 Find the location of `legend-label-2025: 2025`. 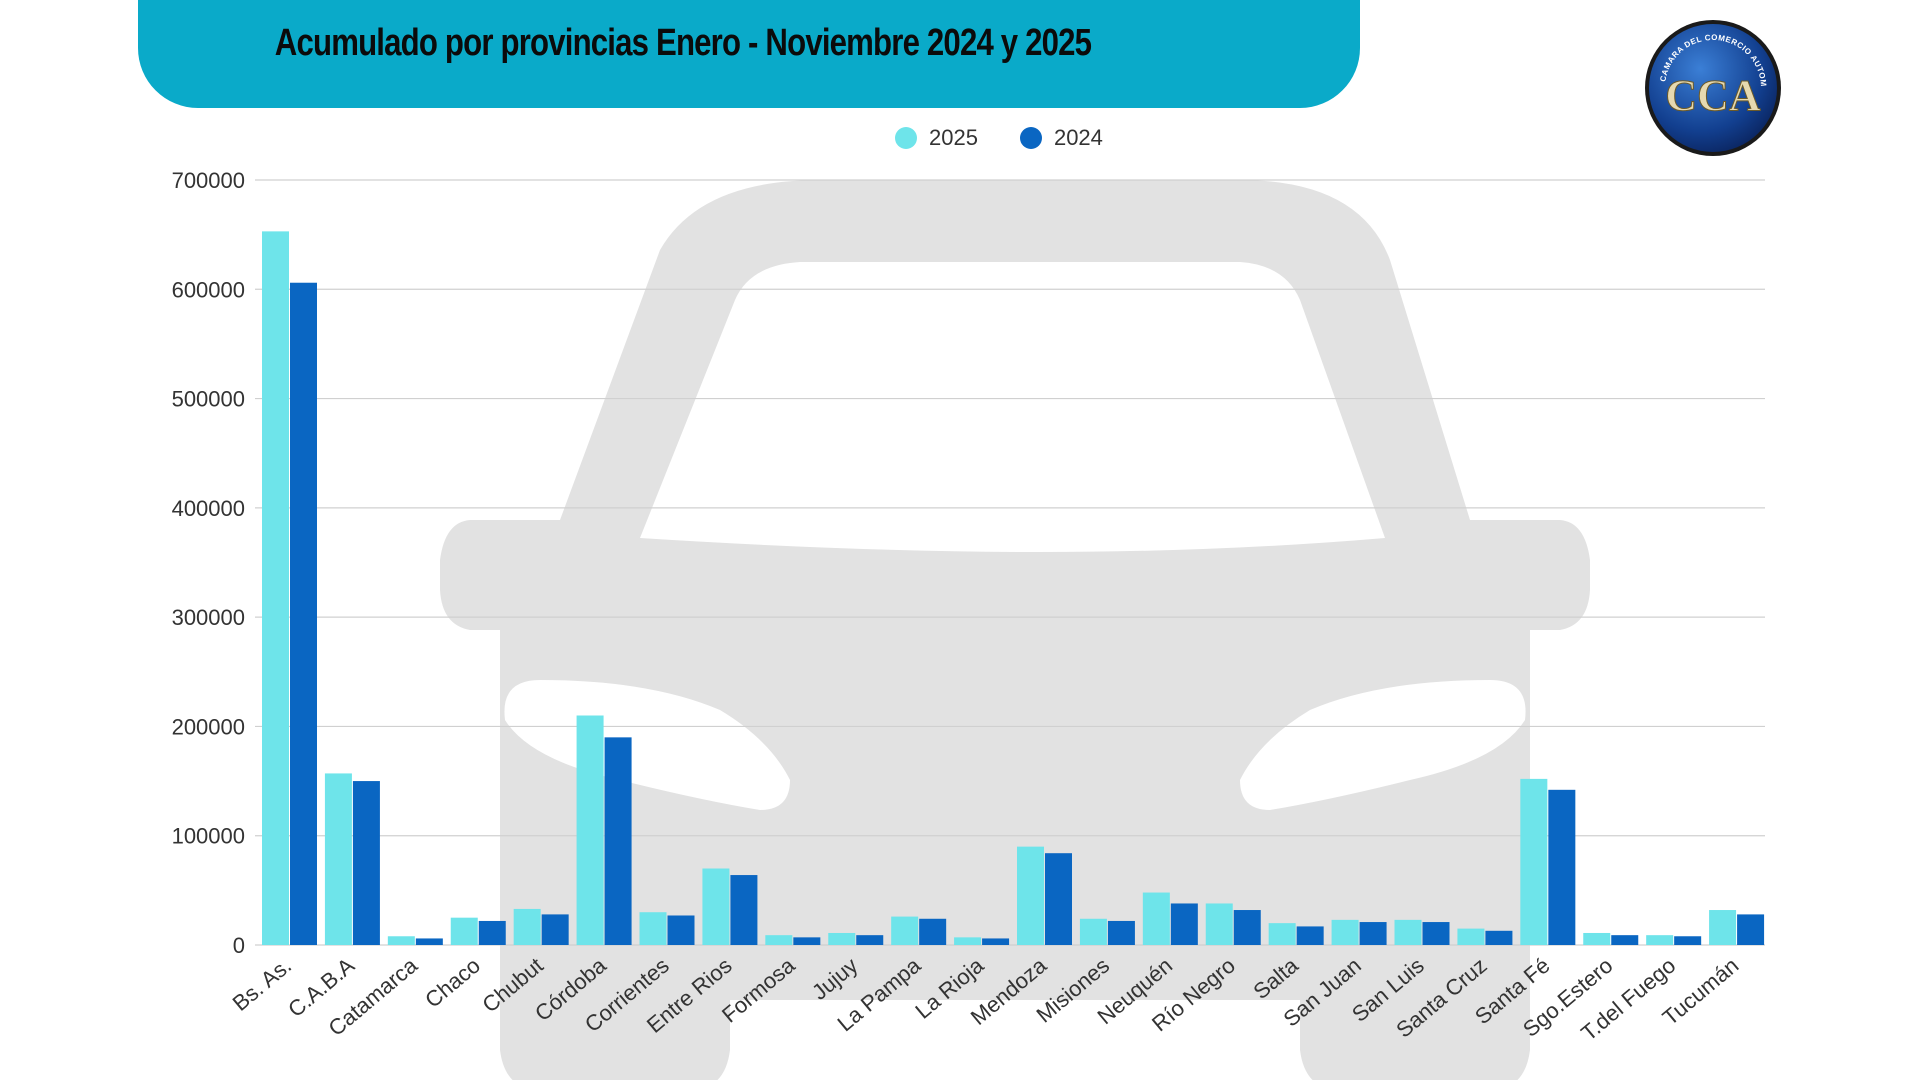

legend-label-2025: 2025 is located at coordinates (953, 137).